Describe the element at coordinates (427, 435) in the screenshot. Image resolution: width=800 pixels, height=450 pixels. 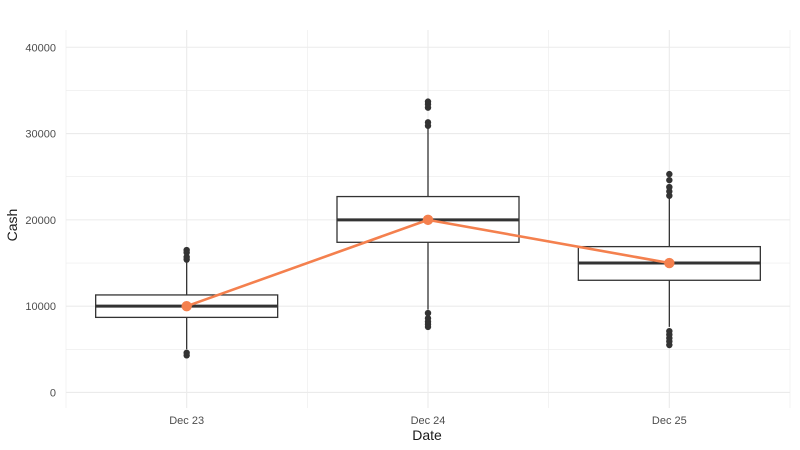
I see `x-axis-title: Date` at that location.